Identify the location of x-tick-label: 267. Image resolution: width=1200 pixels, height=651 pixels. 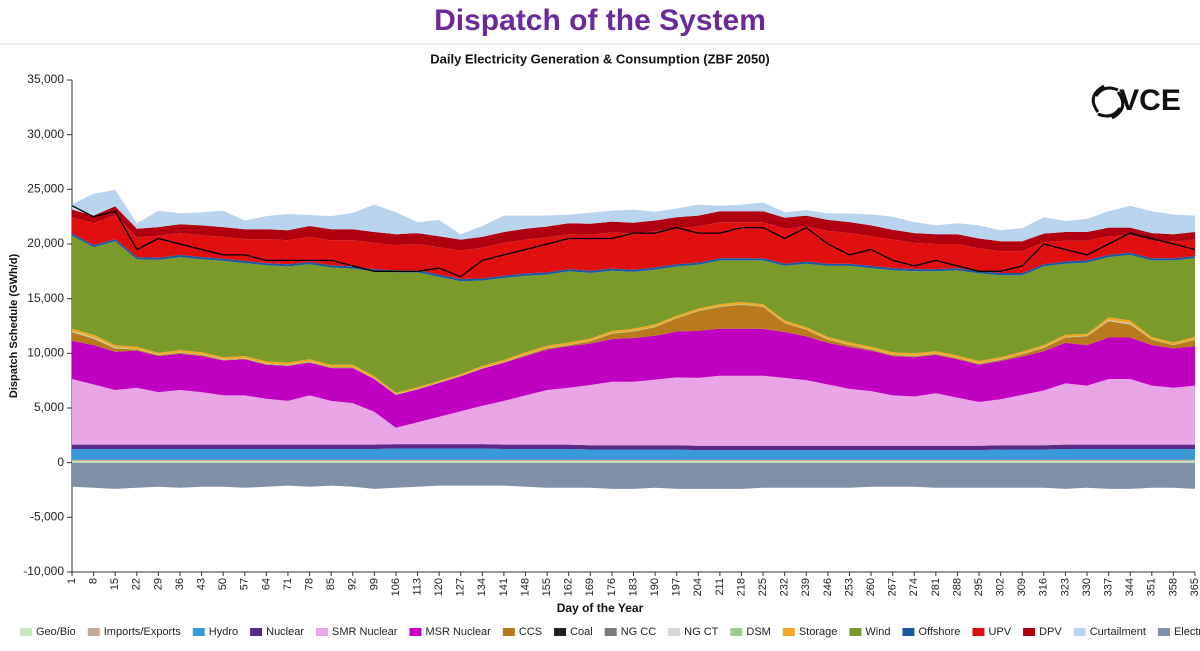
(893, 587).